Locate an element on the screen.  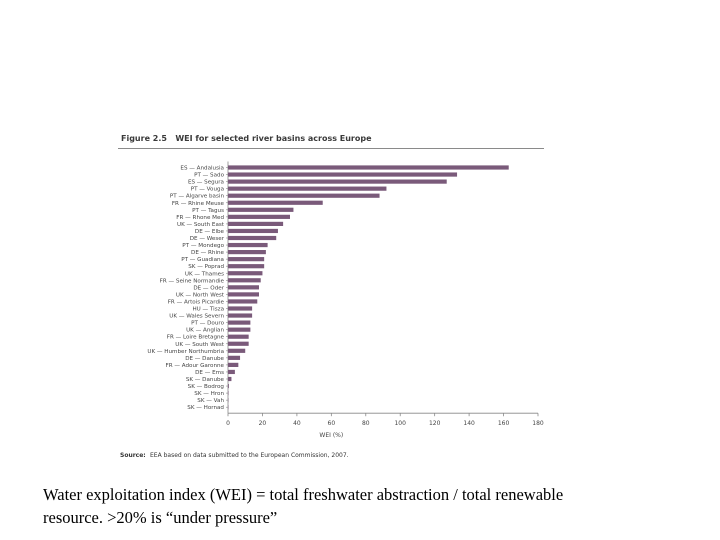
category-label-15: UK — Thames is located at coordinates (204, 274).